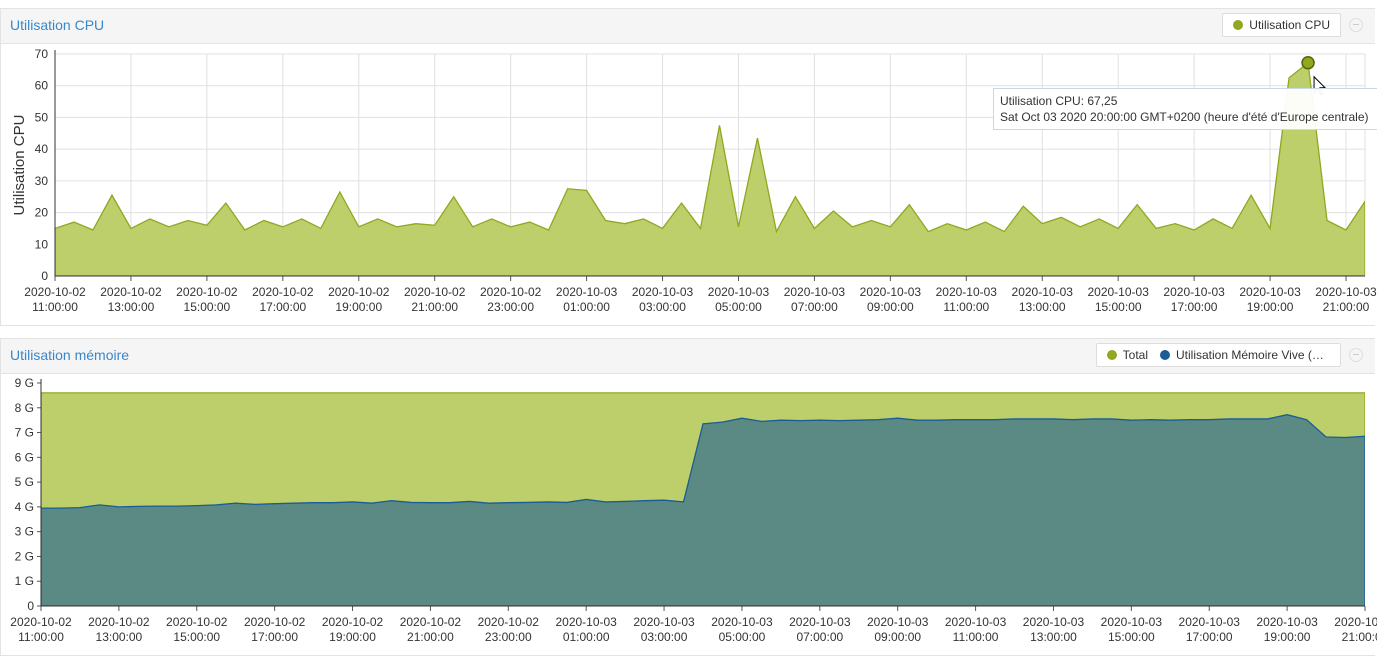  Describe the element at coordinates (1245, 355) in the screenshot. I see `legend-item: Utilisation Mémoire Vive (RAM)` at that location.